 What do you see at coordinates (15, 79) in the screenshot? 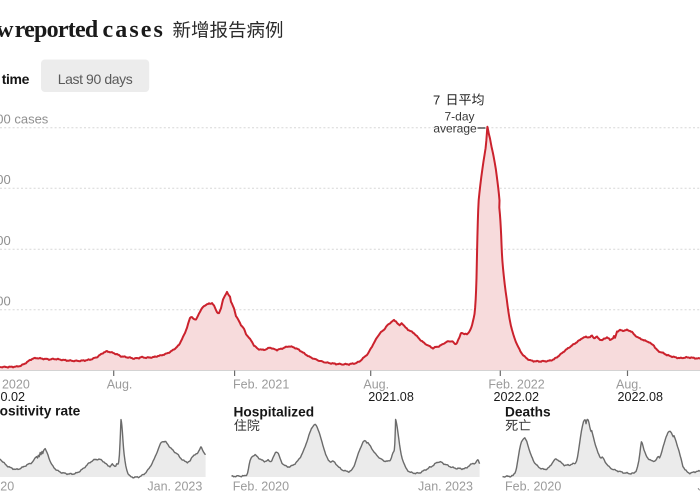
I see `svg-text: All time` at bounding box center [15, 79].